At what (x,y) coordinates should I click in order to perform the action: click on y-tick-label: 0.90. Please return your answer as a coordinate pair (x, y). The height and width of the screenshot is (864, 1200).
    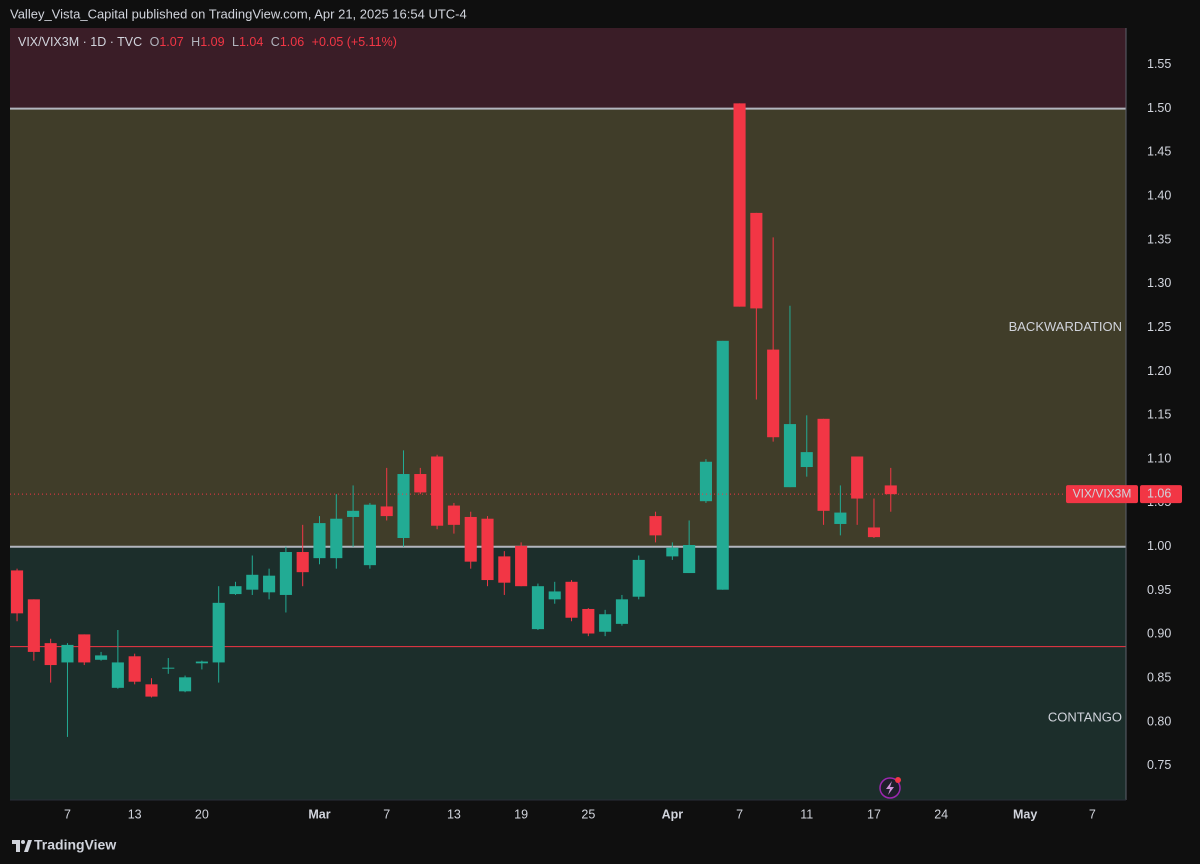
    Looking at the image, I should click on (1159, 634).